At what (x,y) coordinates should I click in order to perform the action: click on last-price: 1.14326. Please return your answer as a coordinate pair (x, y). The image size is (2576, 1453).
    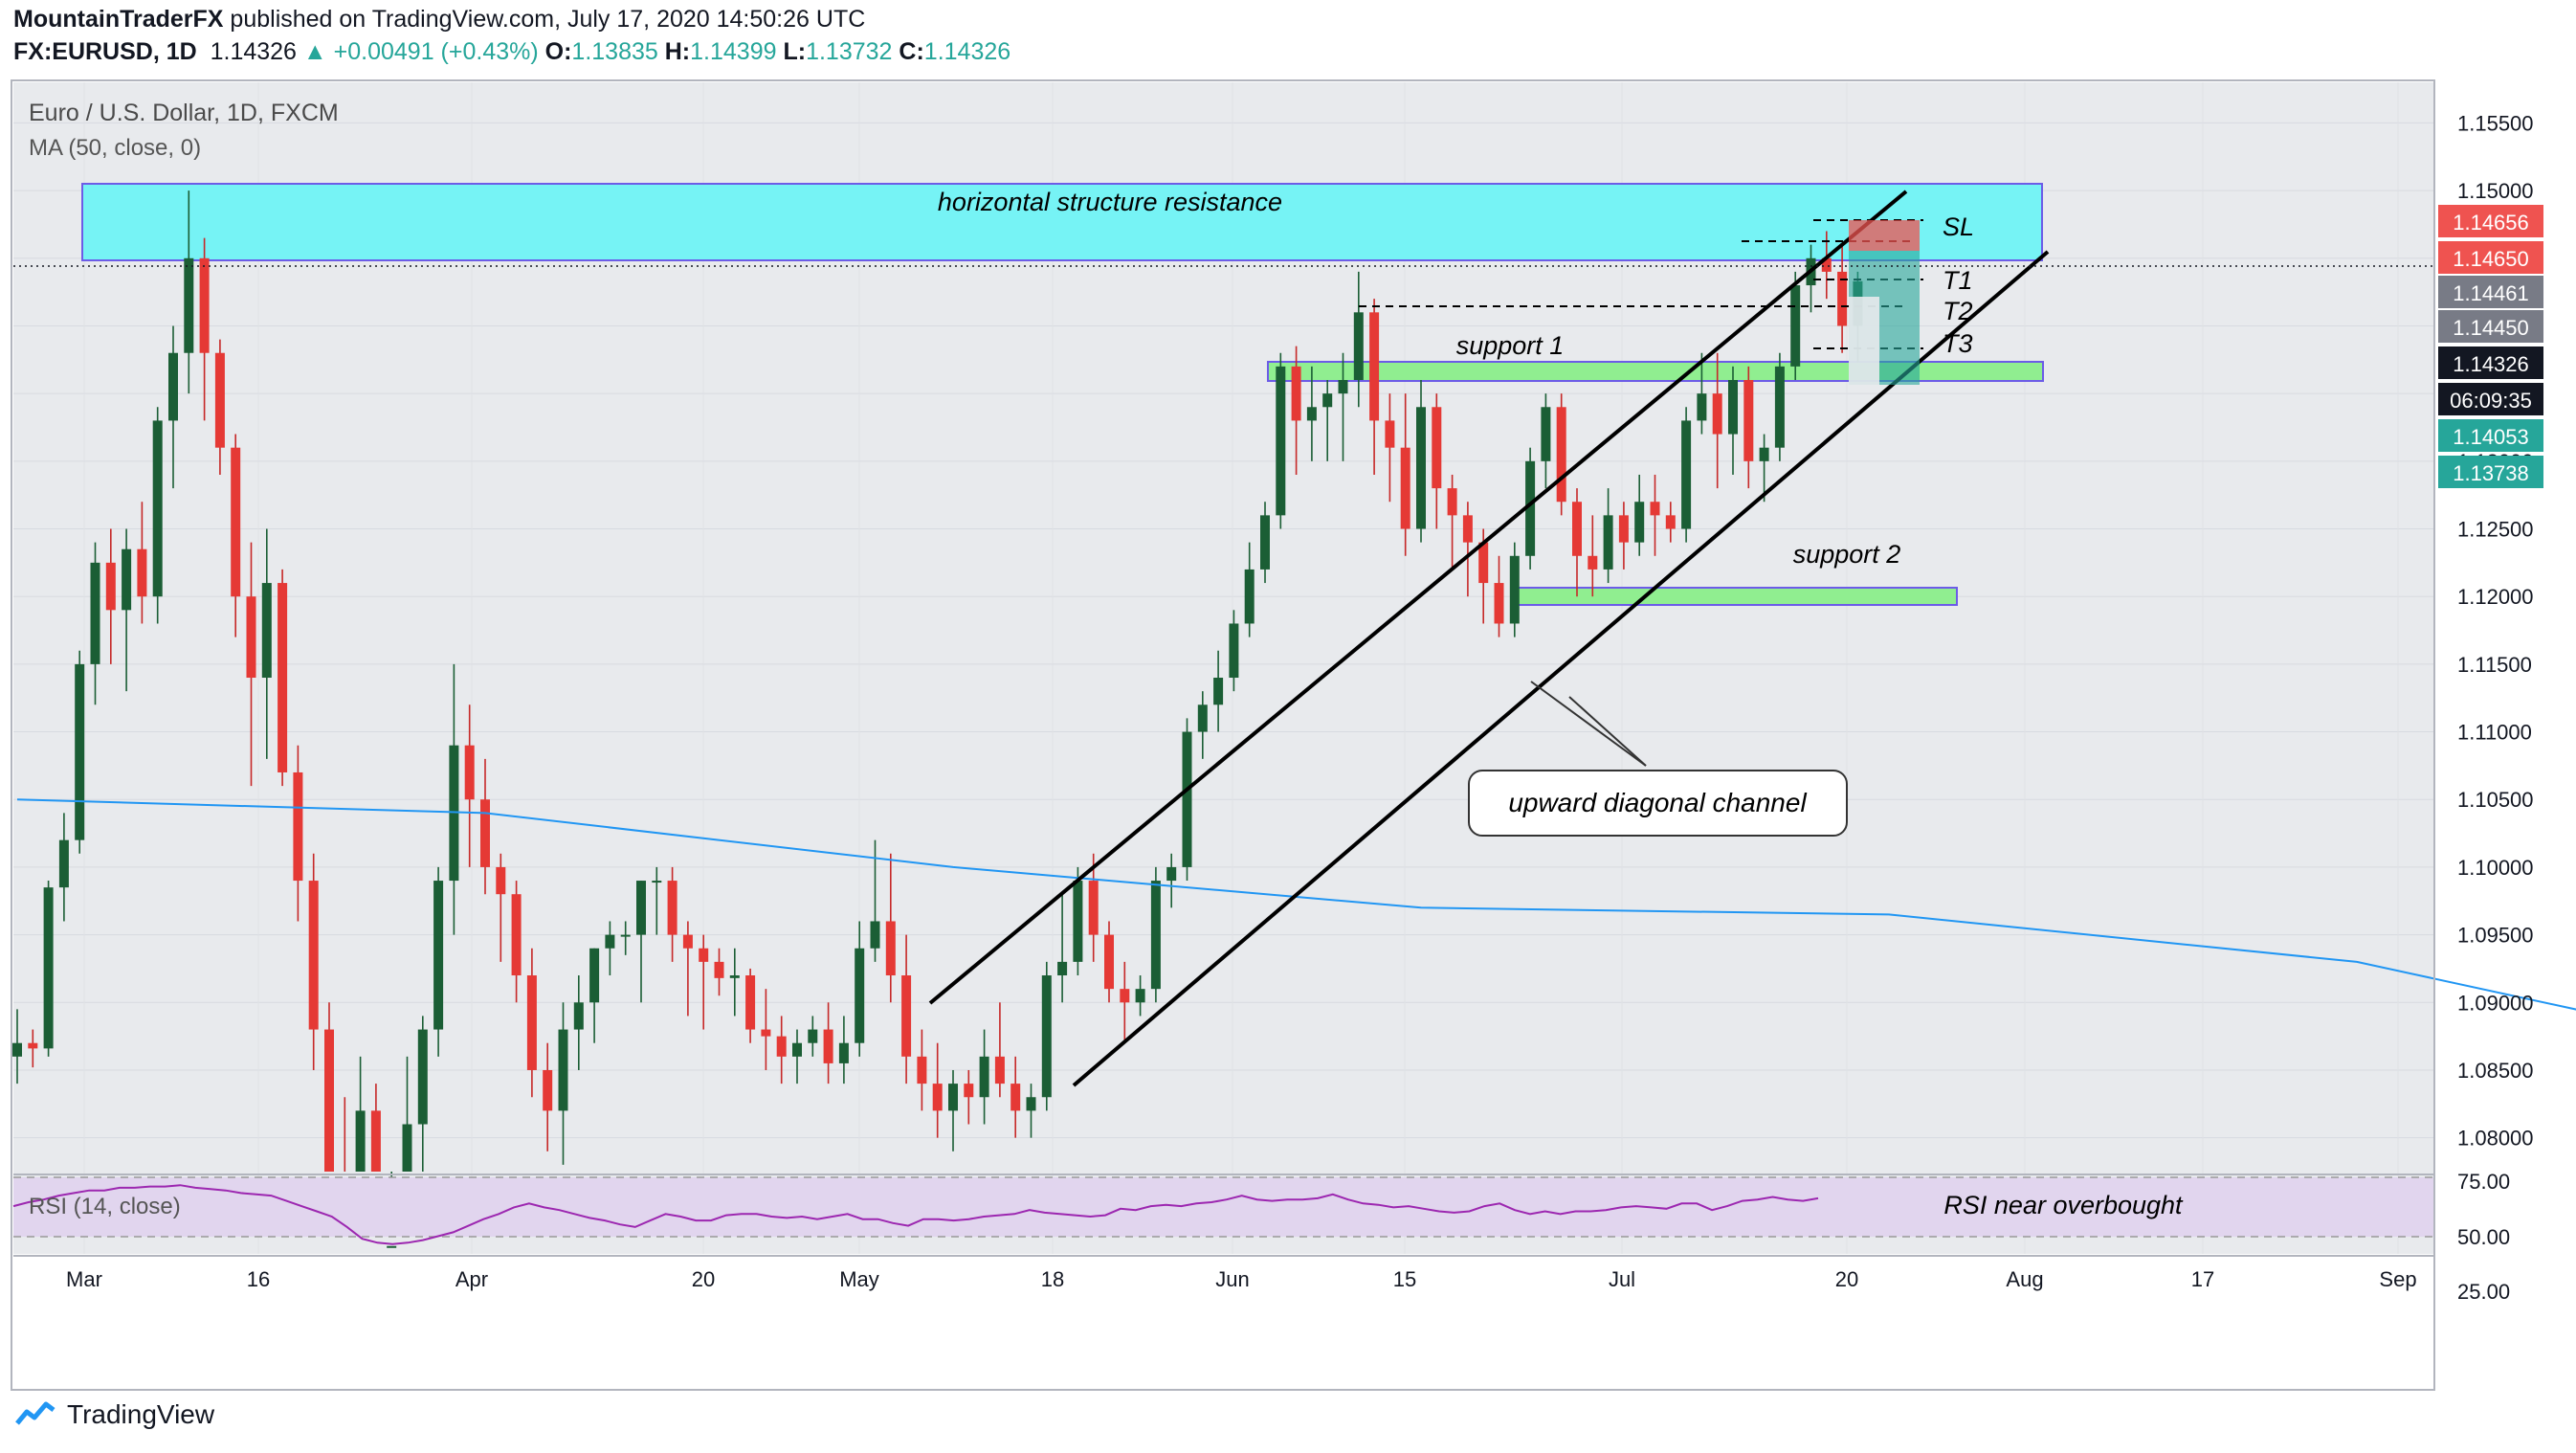
    Looking at the image, I should click on (253, 51).